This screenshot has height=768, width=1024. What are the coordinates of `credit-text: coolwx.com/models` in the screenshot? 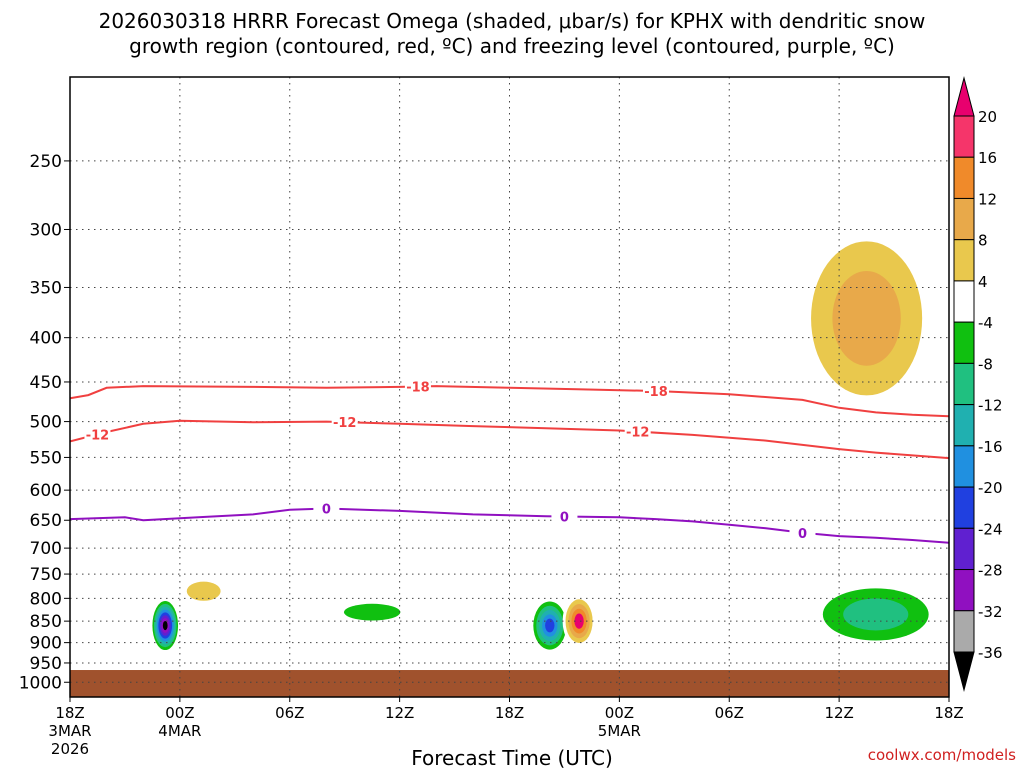 It's located at (942, 755).